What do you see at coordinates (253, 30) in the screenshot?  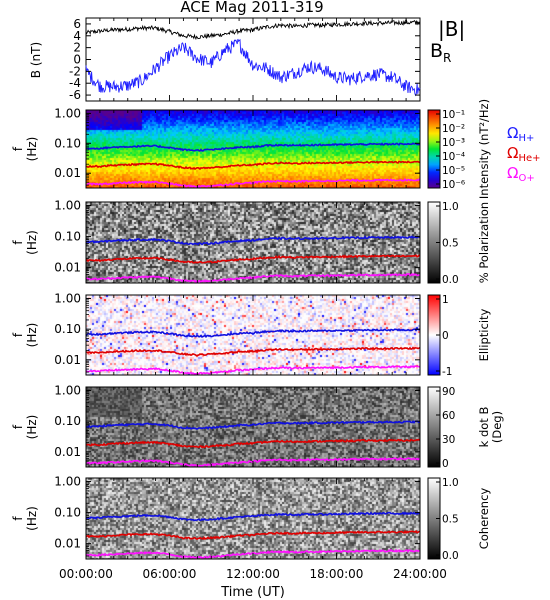 I see `series-line-b-total` at bounding box center [253, 30].